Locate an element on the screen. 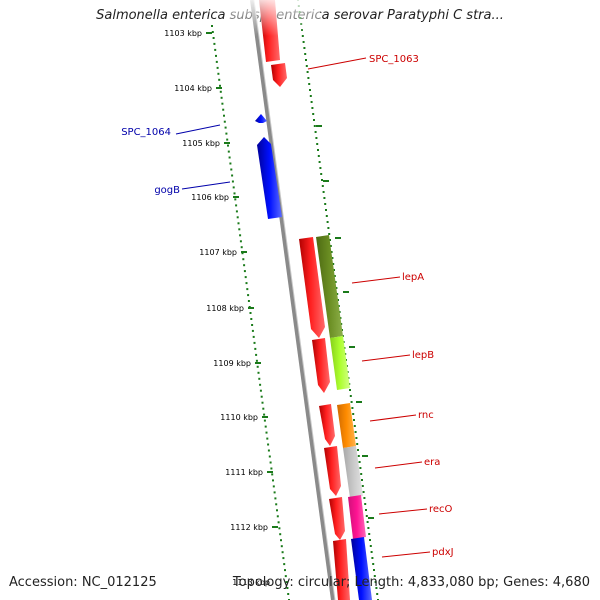 Image resolution: width=600 pixels, height=600 pixels. gene-label-recO: recO is located at coordinates (441, 509).